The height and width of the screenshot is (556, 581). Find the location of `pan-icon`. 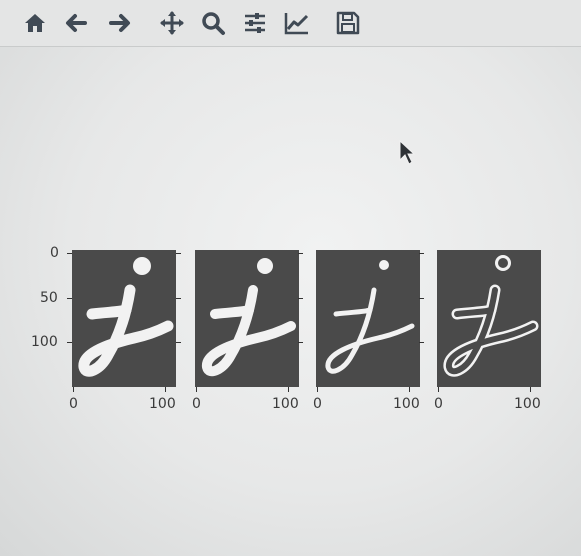

pan-icon is located at coordinates (172, 23).